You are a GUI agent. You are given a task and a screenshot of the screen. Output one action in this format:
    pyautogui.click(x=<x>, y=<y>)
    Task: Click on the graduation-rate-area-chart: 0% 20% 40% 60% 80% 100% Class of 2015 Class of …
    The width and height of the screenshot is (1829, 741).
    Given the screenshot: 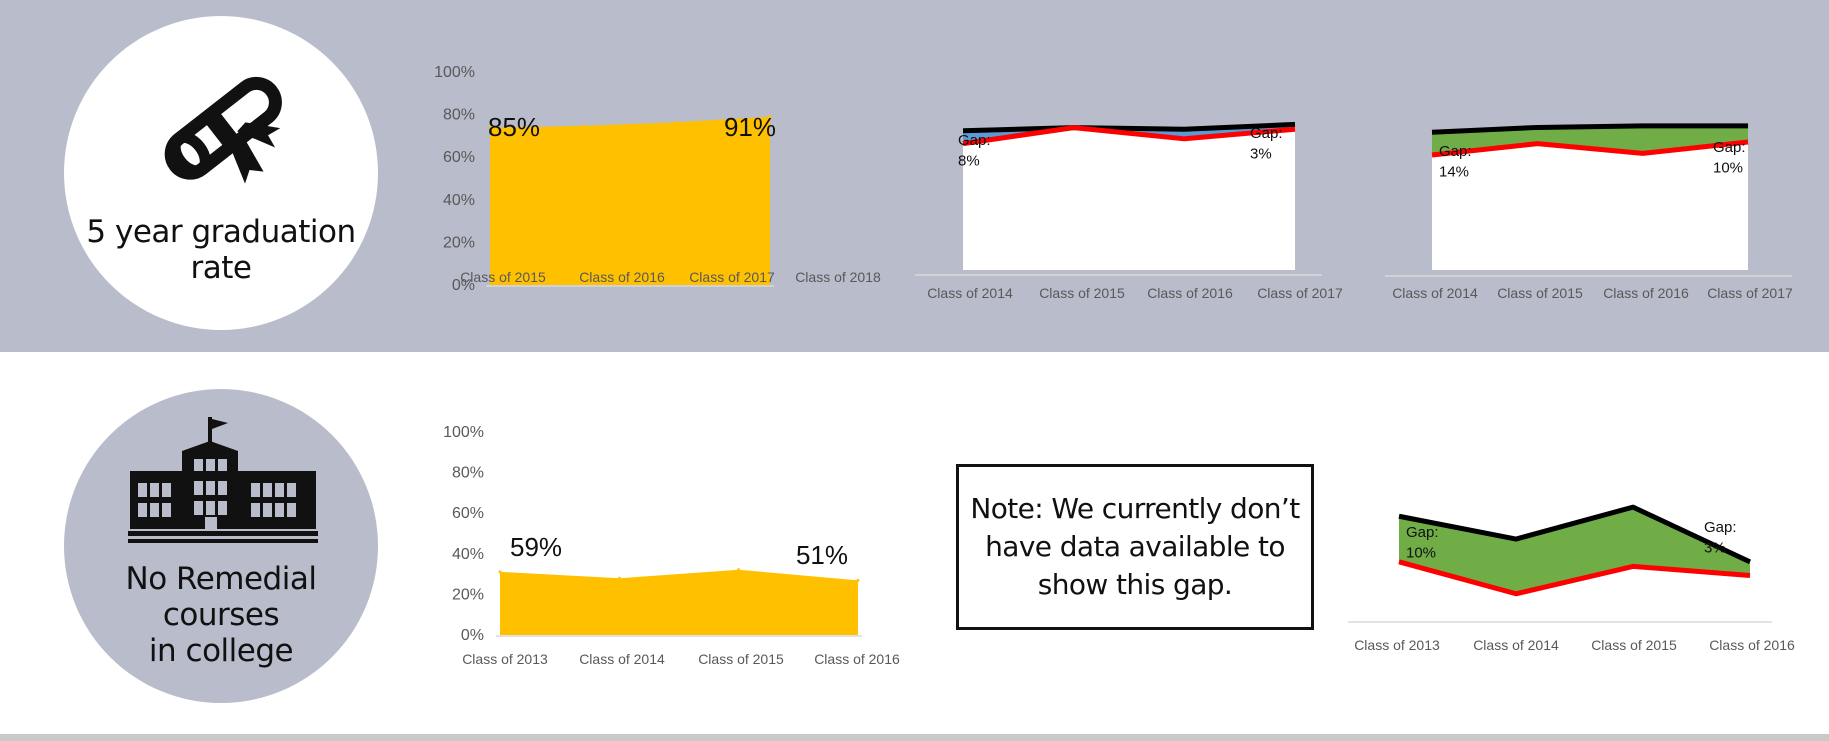 What is the action you would take?
    pyautogui.click(x=657, y=179)
    